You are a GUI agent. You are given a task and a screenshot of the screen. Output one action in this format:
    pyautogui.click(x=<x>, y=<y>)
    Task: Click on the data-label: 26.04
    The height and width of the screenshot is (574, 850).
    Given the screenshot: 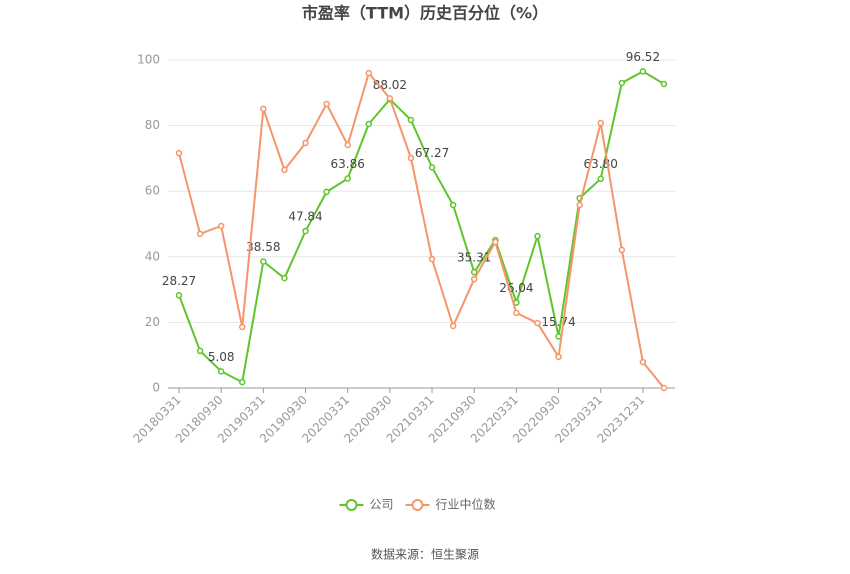 What is the action you would take?
    pyautogui.click(x=516, y=288)
    